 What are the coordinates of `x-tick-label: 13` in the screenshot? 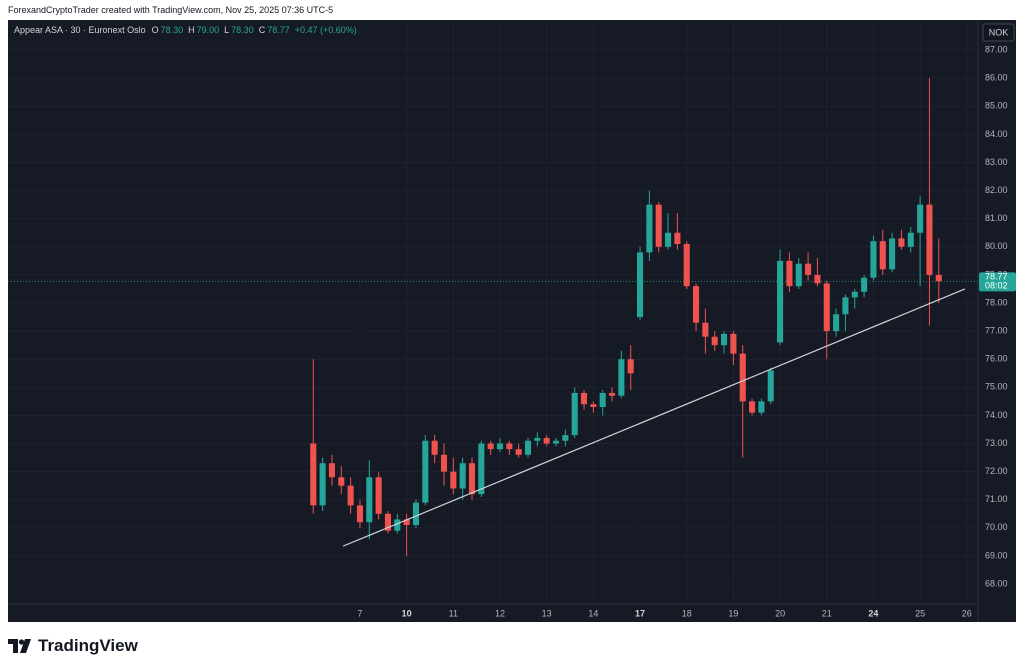 It's located at (547, 613).